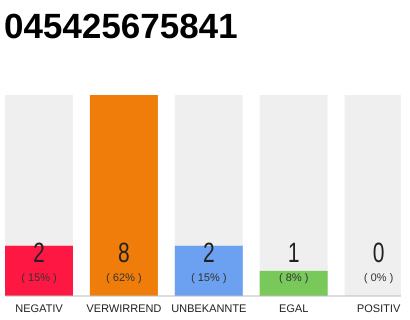  Describe the element at coordinates (378, 253) in the screenshot. I see `data-label: 0` at that location.